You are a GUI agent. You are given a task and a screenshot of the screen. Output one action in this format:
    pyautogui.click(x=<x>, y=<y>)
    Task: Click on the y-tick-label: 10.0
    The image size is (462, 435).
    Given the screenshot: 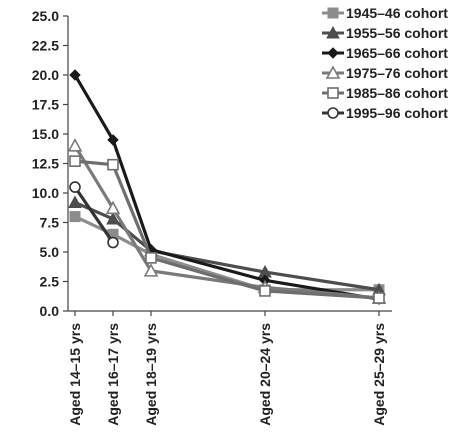 What is the action you would take?
    pyautogui.click(x=45, y=193)
    